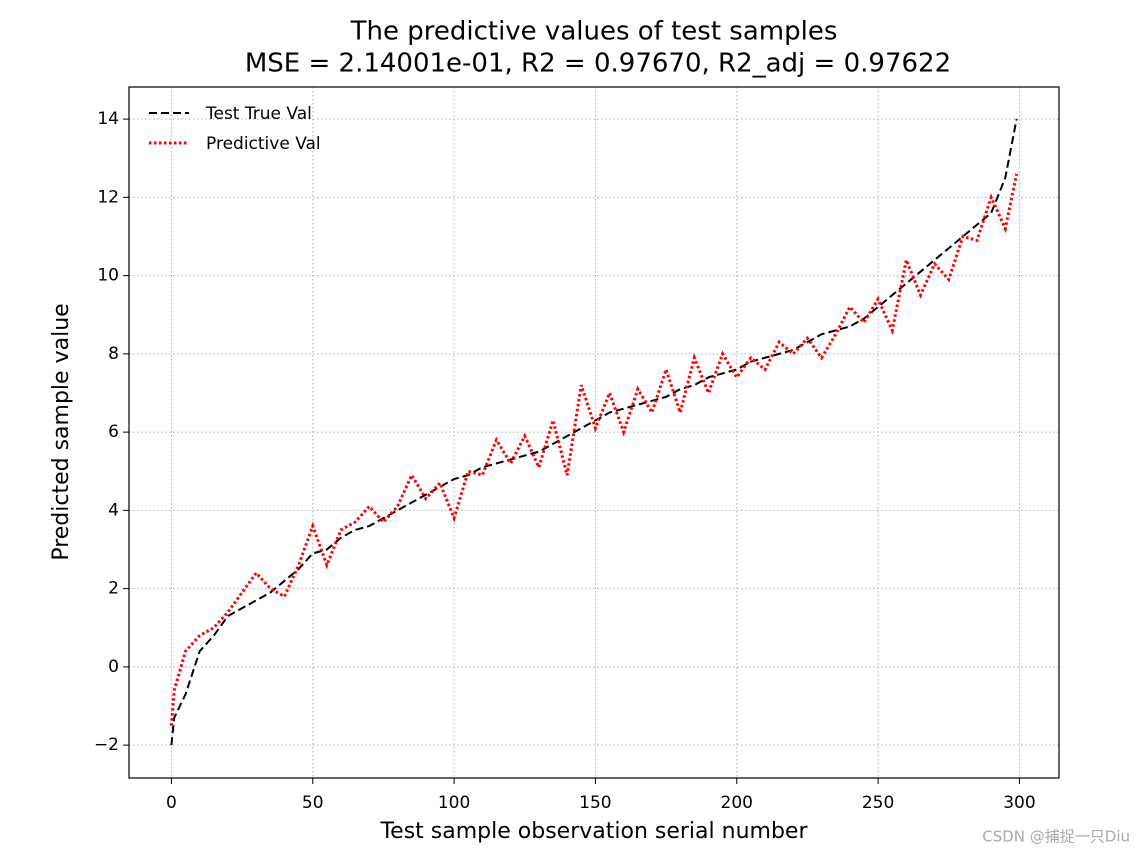  What do you see at coordinates (113, 589) in the screenshot?
I see `y-tick-label: 2` at bounding box center [113, 589].